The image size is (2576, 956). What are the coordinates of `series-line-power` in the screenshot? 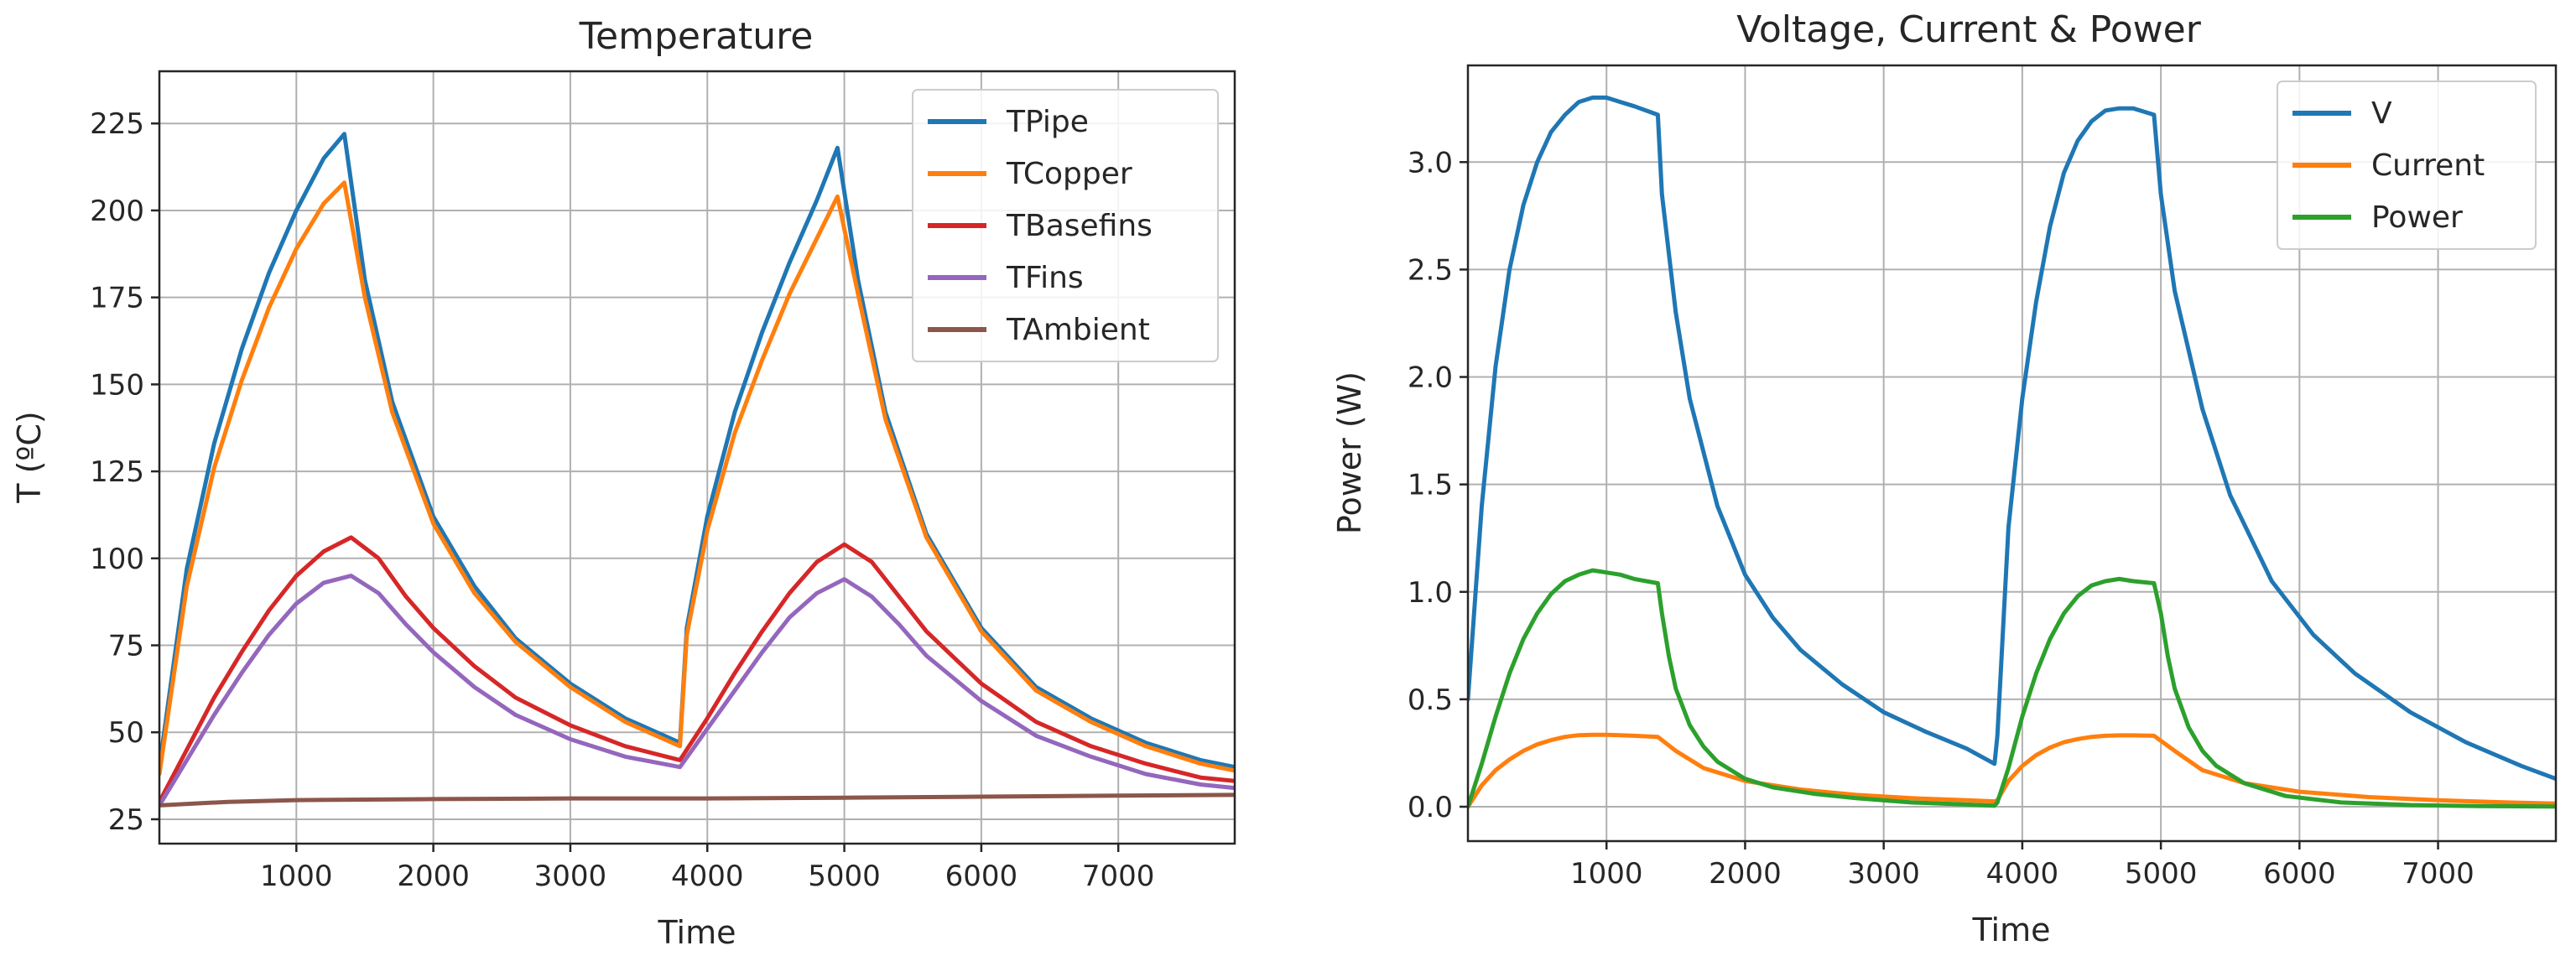 It's located at (2012, 688).